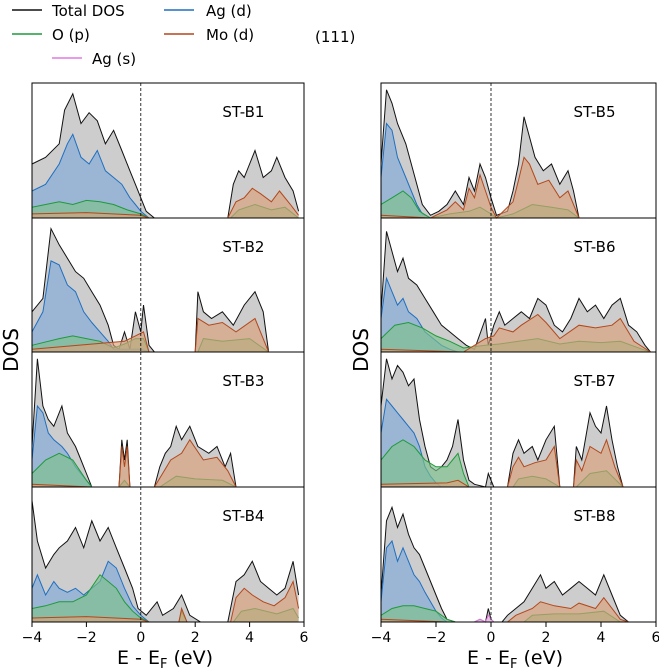  I want to click on panel-label: ST-B4, so click(243, 516).